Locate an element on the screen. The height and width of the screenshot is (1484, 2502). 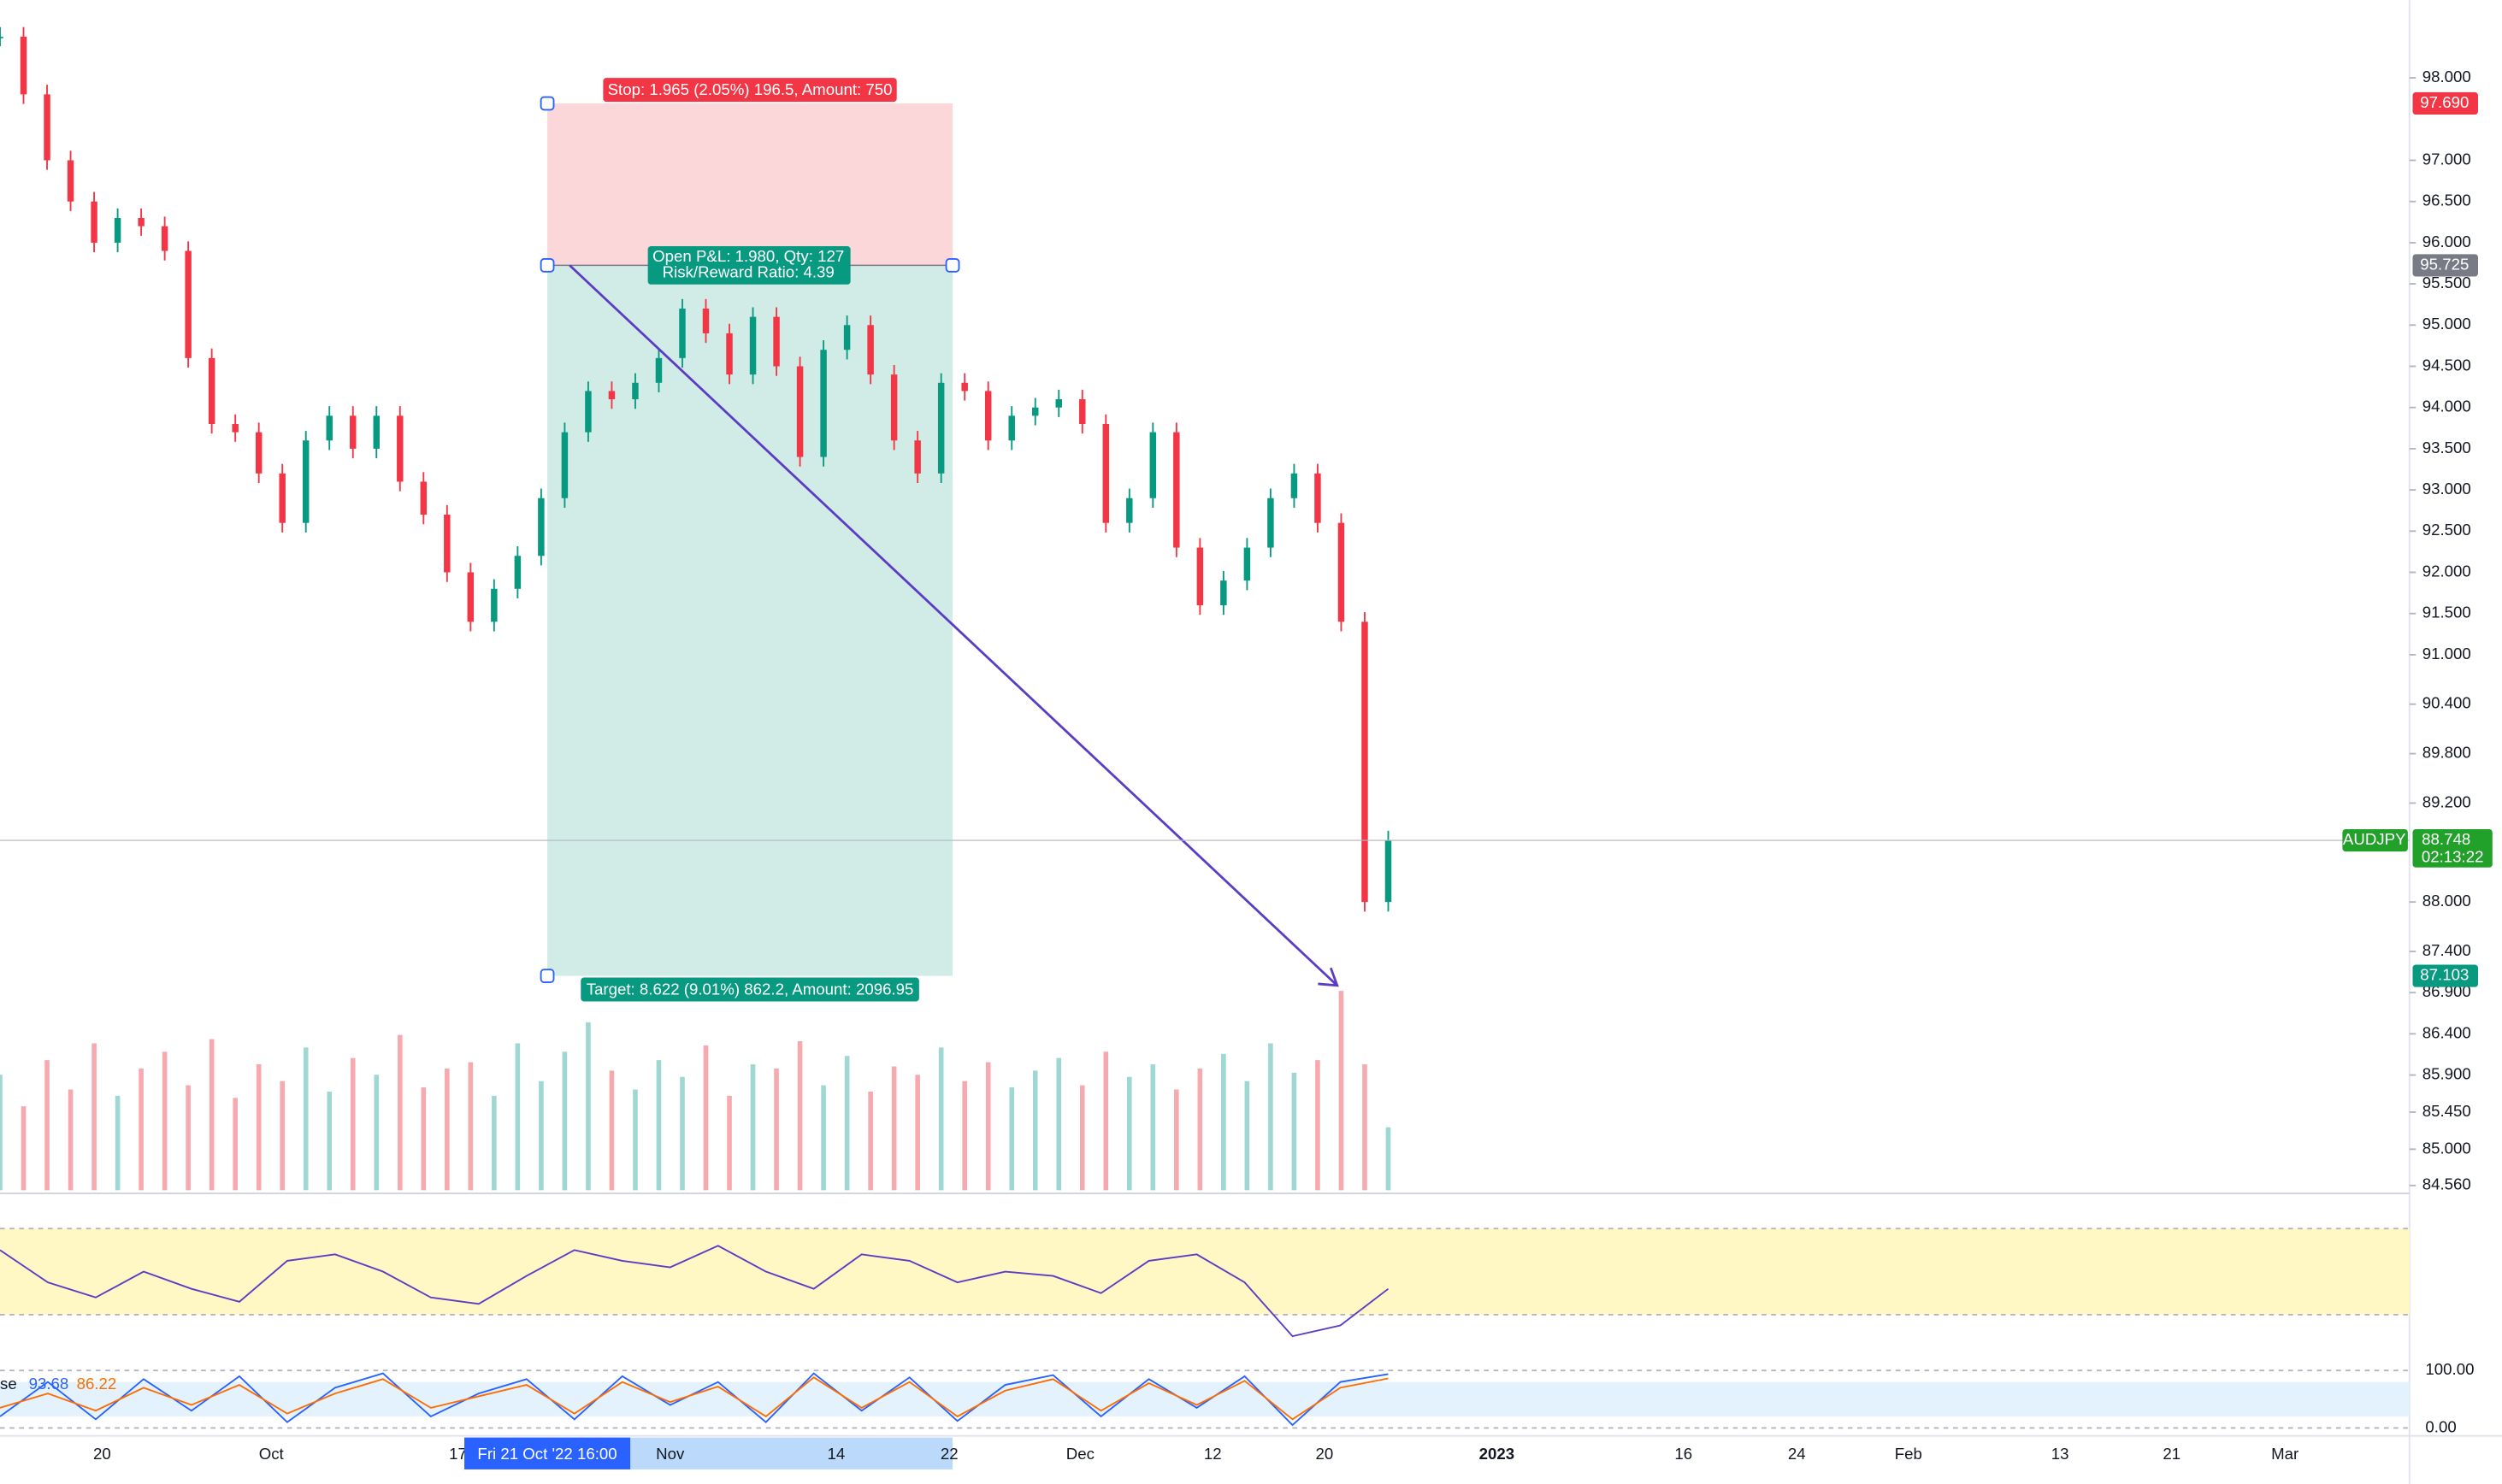
x-tick-label: 20 is located at coordinates (102, 1454).